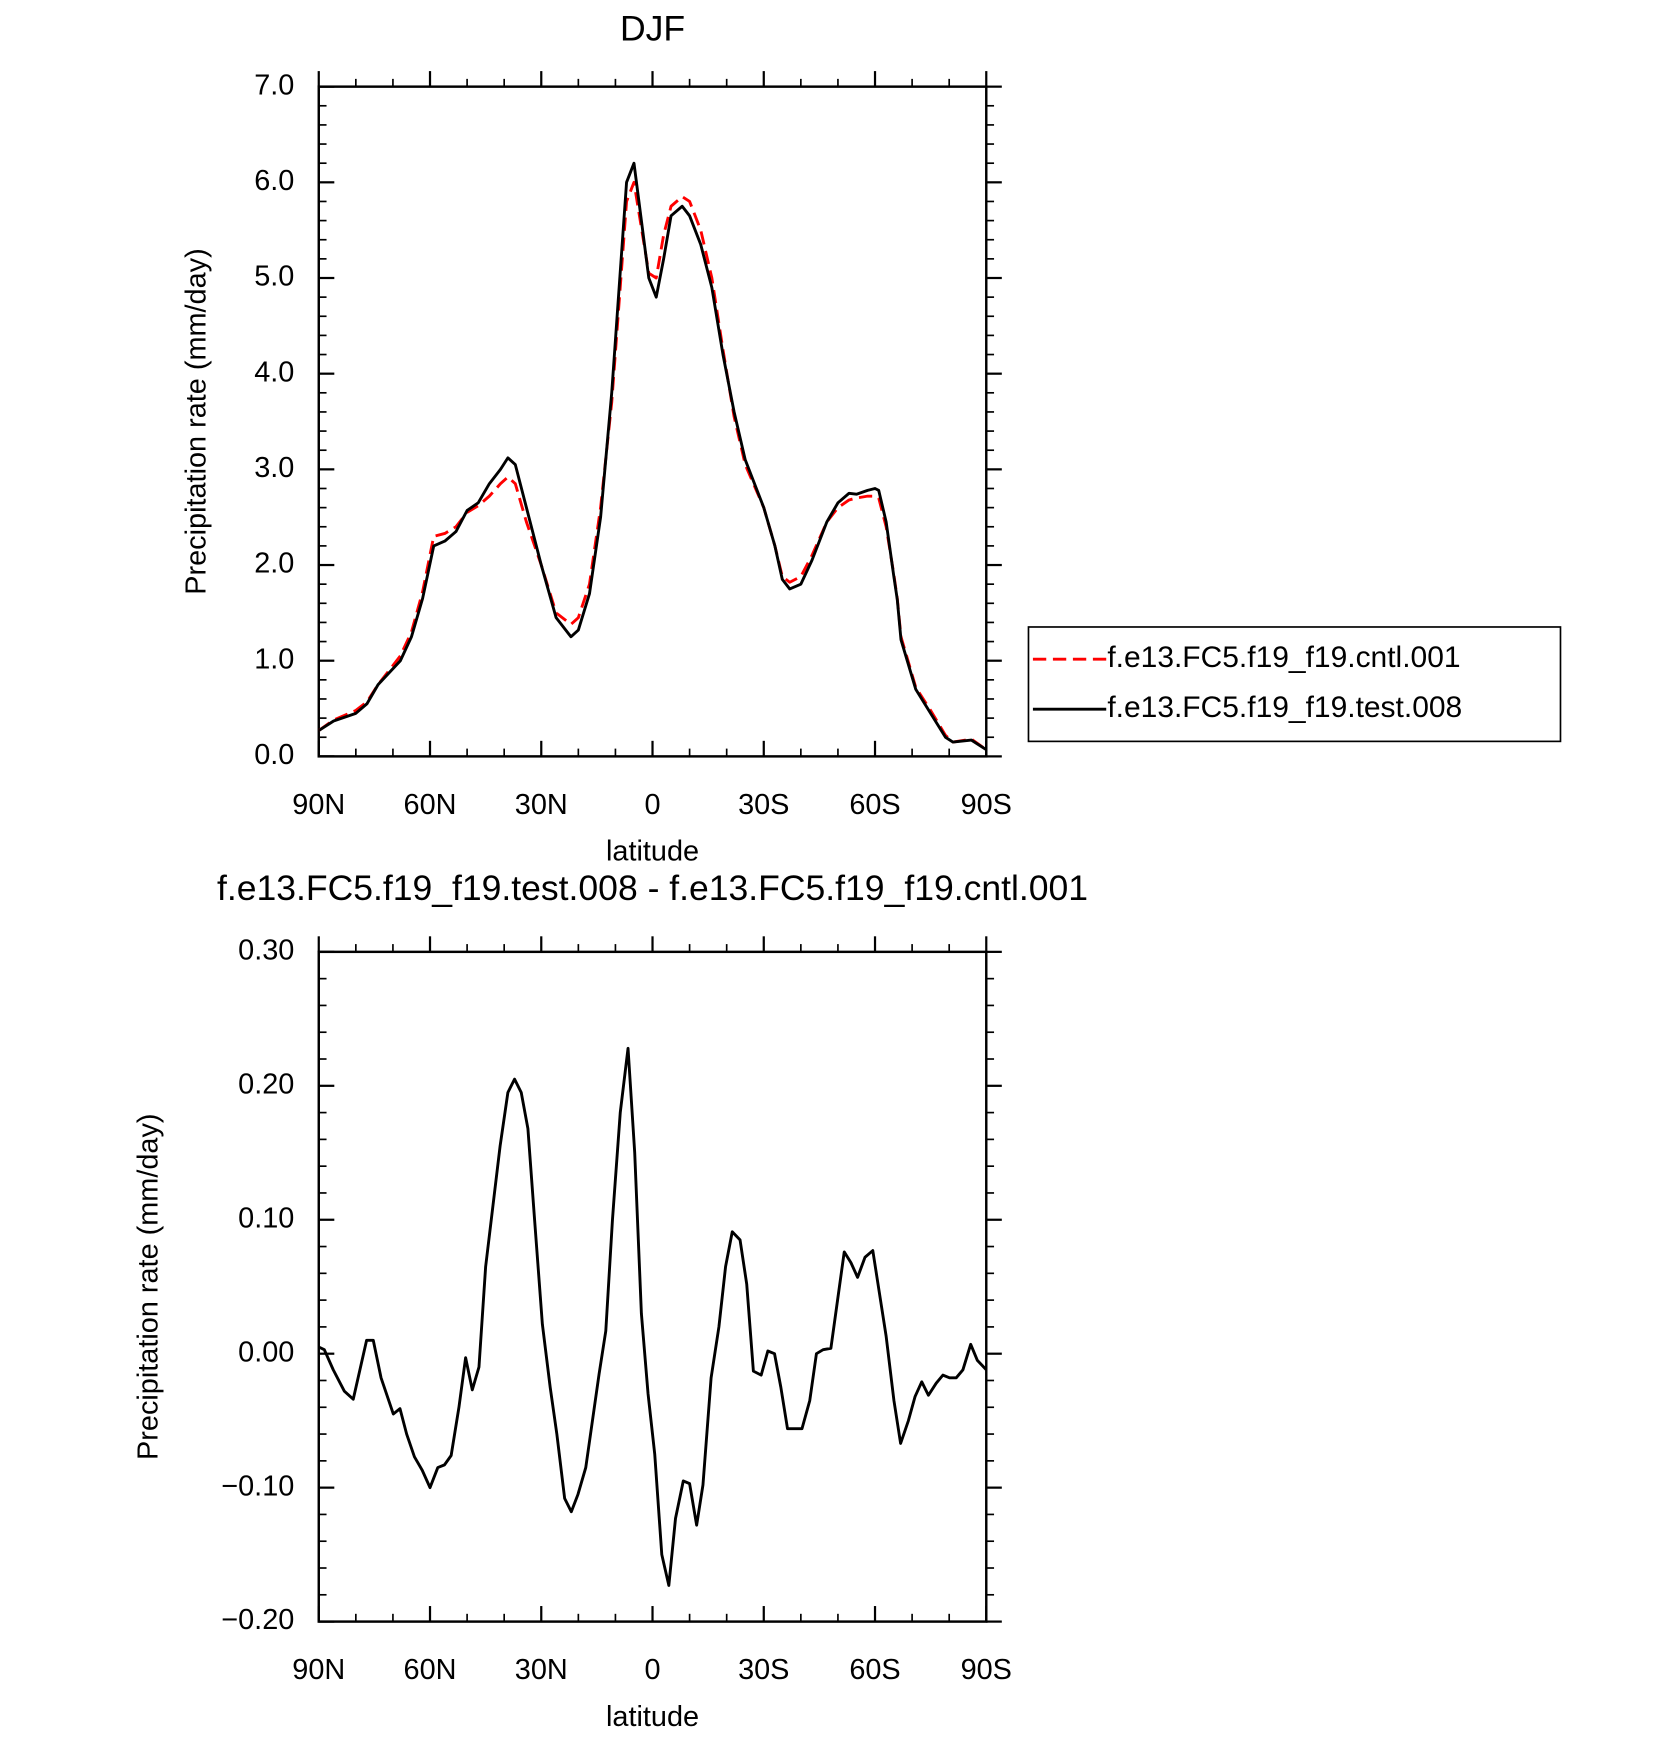 Image resolution: width=1666 pixels, height=1741 pixels. I want to click on chart-title: DJF, so click(652, 29).